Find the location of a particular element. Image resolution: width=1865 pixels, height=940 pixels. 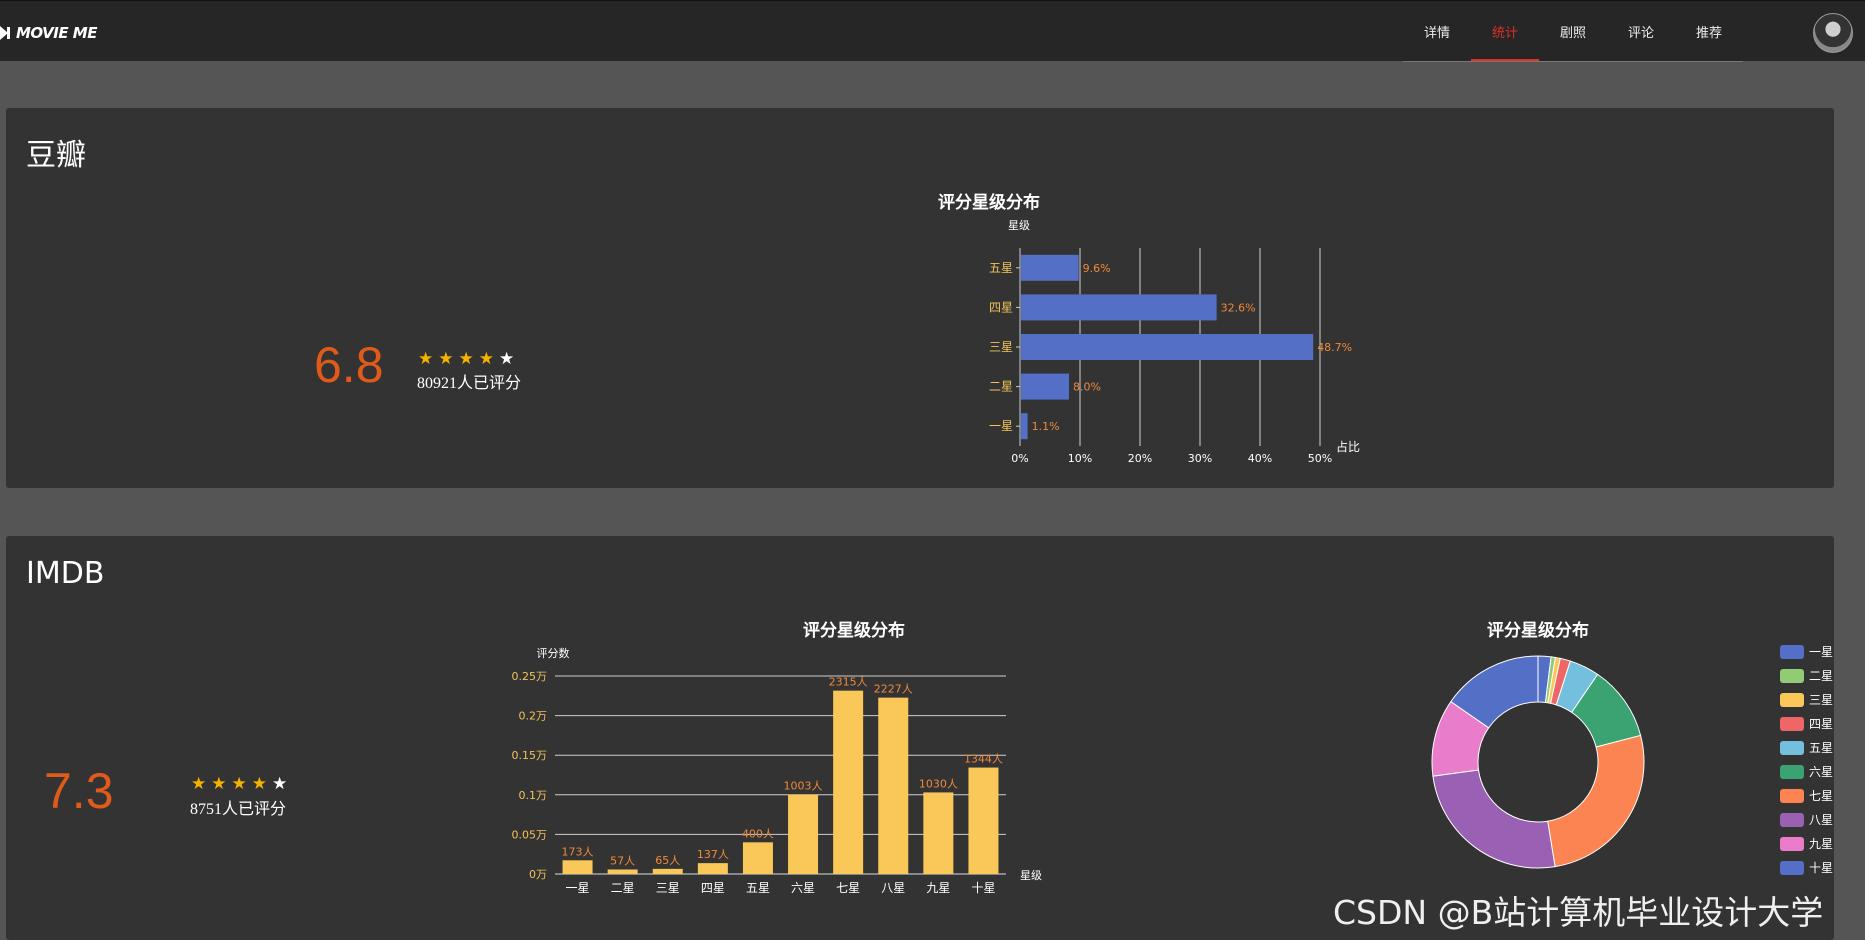

x-tick-label: 50% is located at coordinates (1320, 458).